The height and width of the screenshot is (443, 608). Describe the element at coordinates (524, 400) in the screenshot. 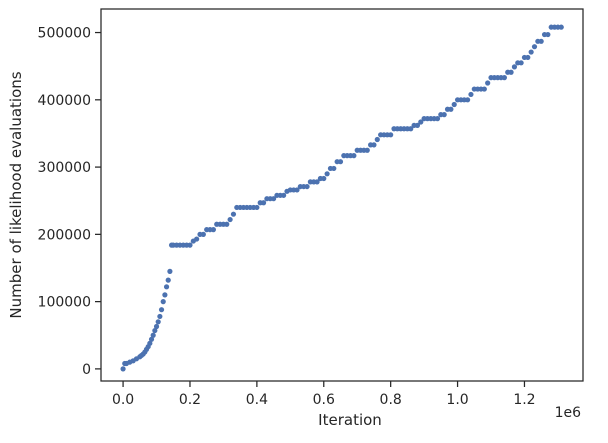

I see `x-tick-label: 1.2` at that location.